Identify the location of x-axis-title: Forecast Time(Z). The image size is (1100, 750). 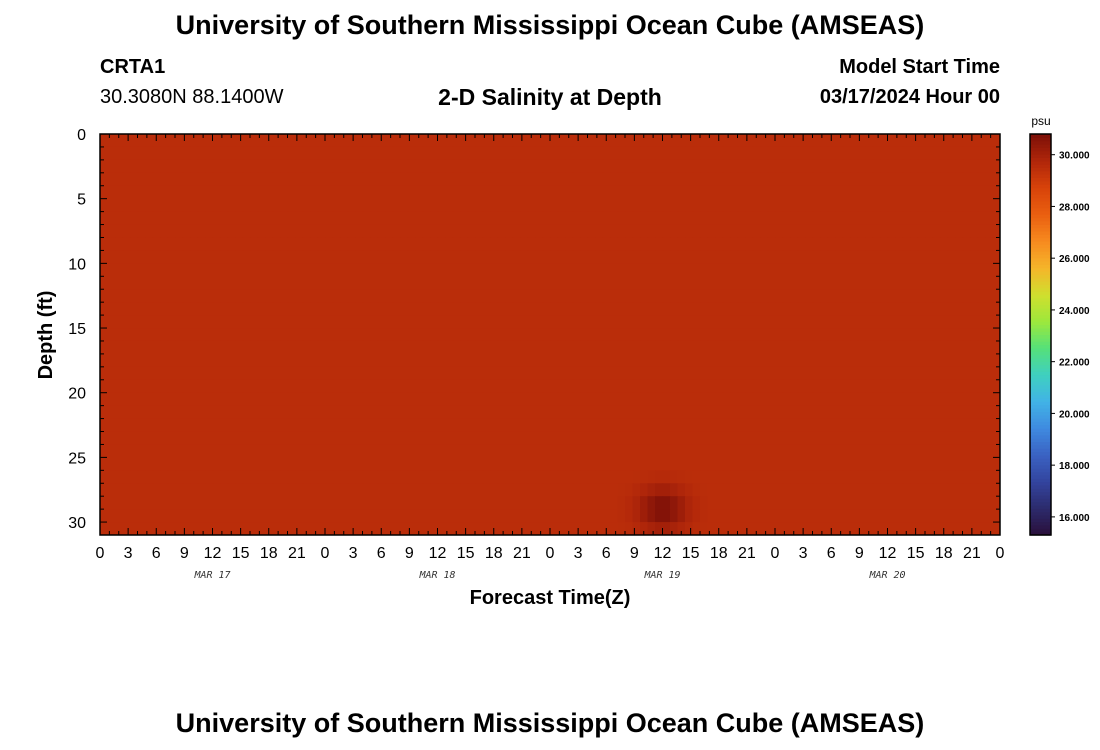
(550, 598).